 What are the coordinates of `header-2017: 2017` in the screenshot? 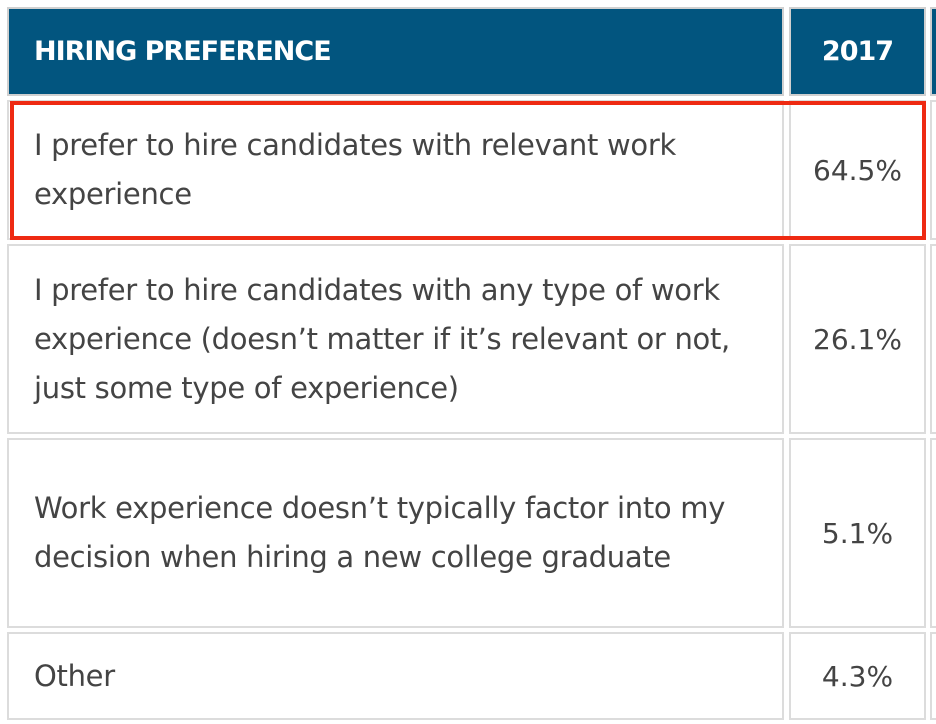 It's located at (857, 51).